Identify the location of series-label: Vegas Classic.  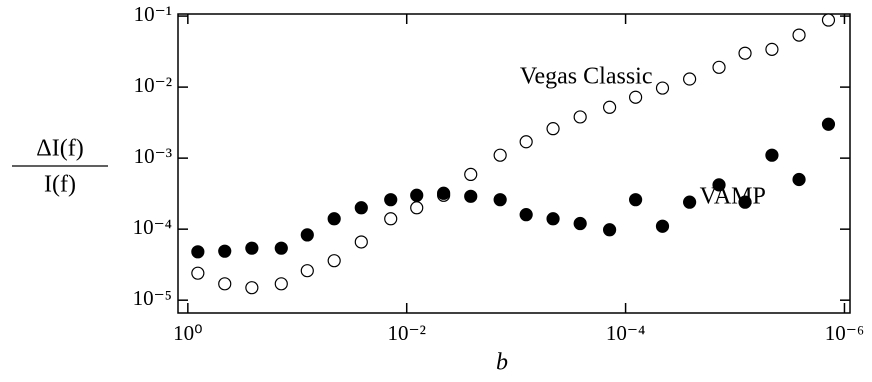
(586, 77).